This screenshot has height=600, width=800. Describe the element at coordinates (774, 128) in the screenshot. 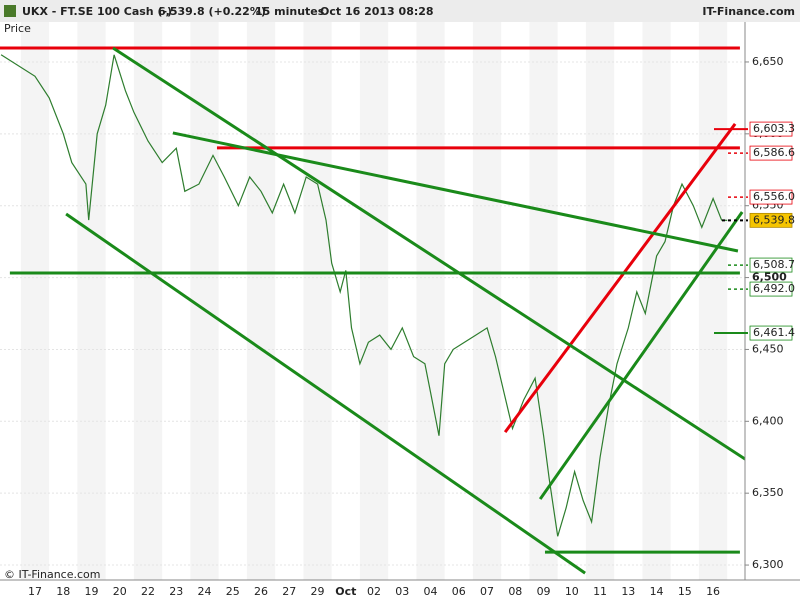

I see `price-marker-label: 6,603.3` at that location.